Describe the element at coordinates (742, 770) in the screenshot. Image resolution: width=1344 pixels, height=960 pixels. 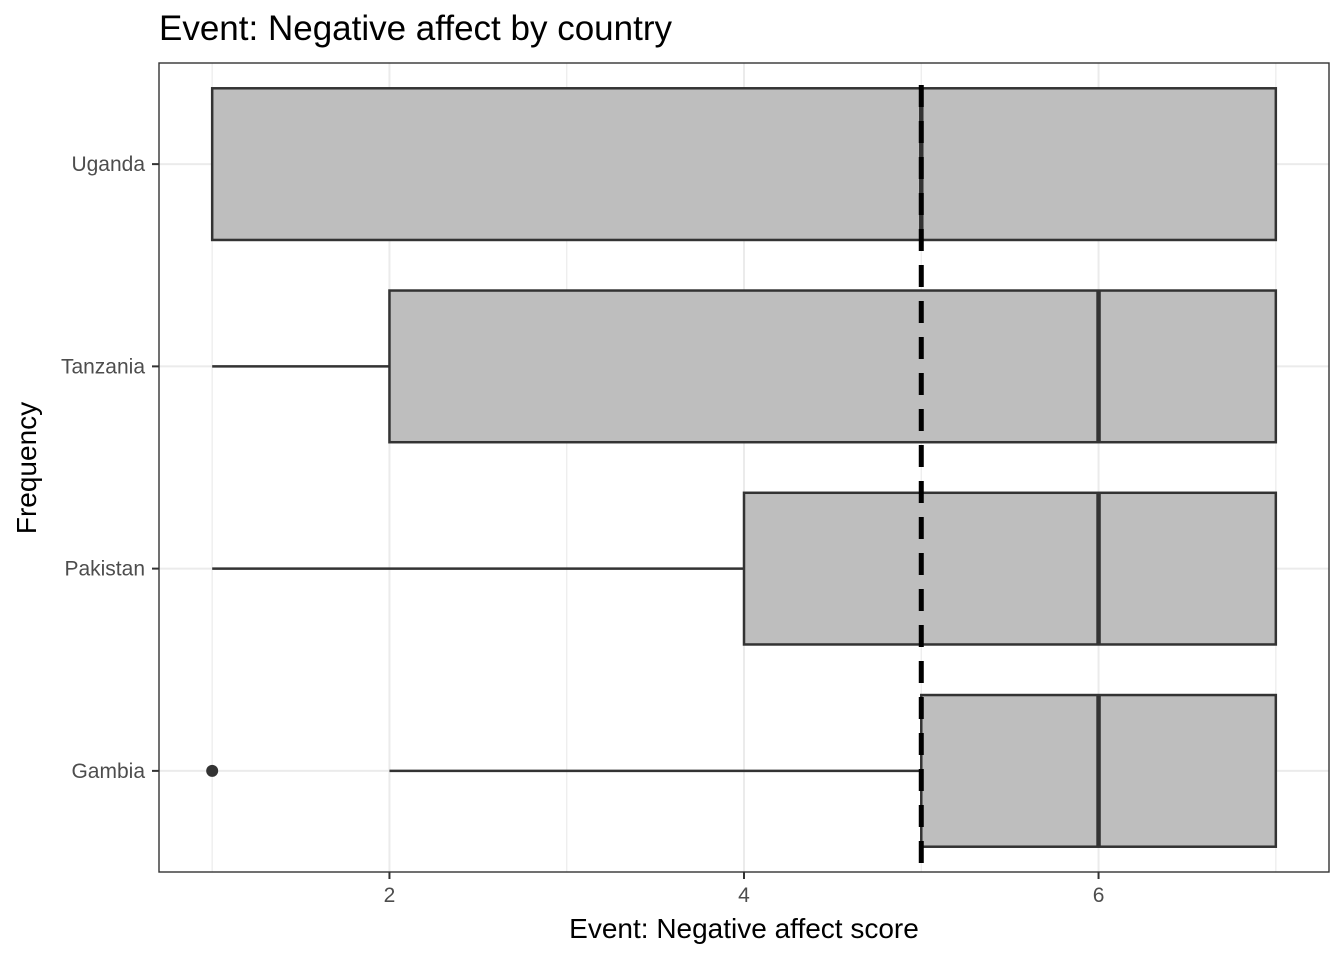
I see `box-gambia` at that location.